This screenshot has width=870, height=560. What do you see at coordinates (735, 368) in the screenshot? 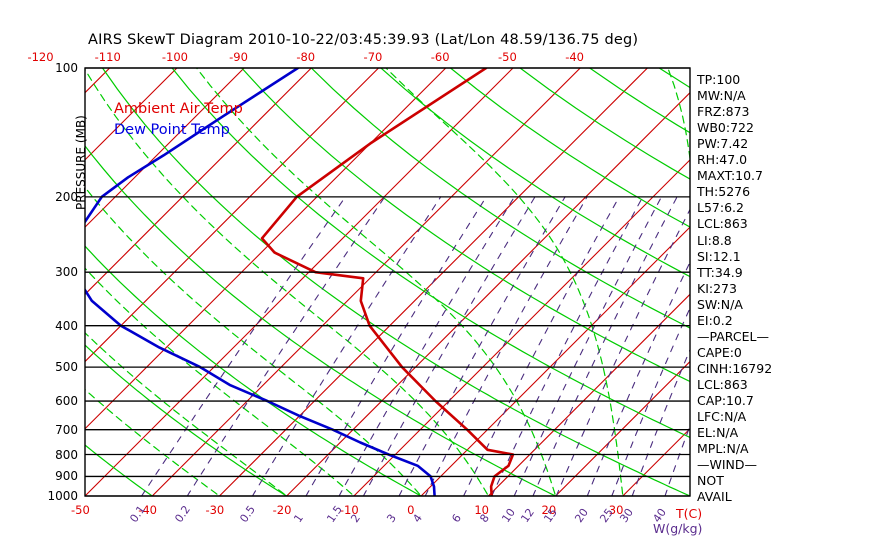
I see `stat-line: CINH:16792` at bounding box center [735, 368].